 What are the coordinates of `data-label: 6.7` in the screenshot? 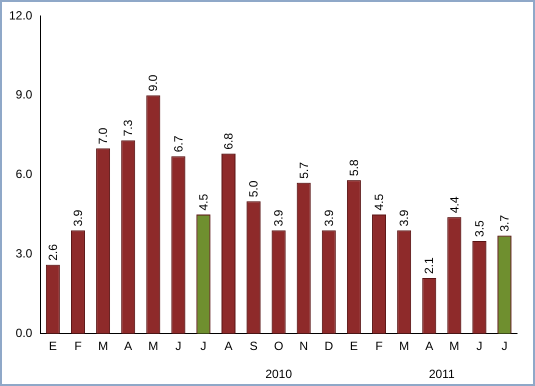 It's located at (178, 143).